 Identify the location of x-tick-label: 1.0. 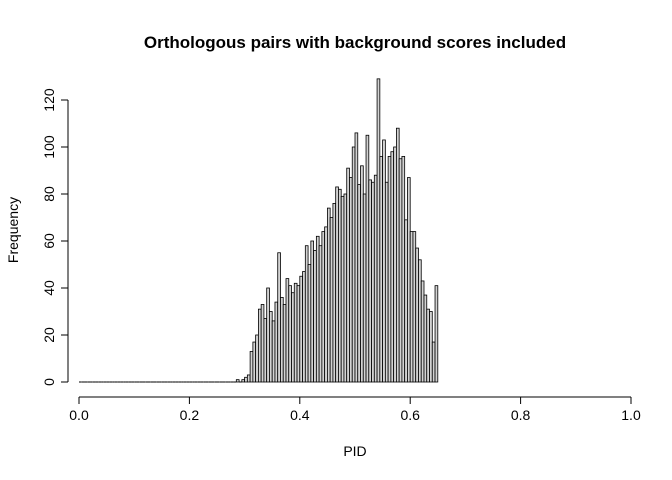
(631, 415).